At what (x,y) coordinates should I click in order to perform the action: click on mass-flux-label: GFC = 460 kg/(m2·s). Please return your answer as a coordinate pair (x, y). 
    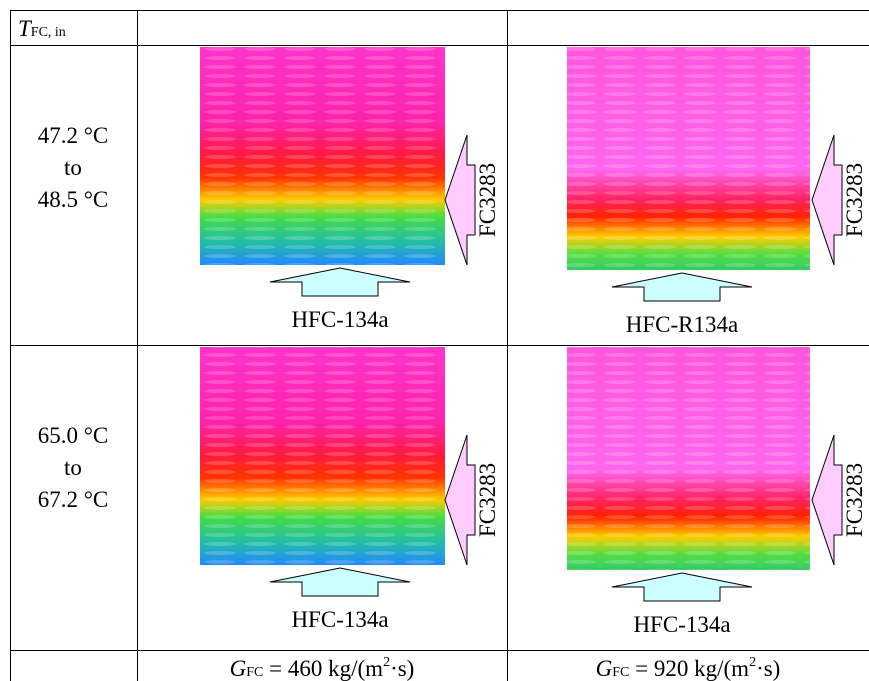
    Looking at the image, I should click on (322, 668).